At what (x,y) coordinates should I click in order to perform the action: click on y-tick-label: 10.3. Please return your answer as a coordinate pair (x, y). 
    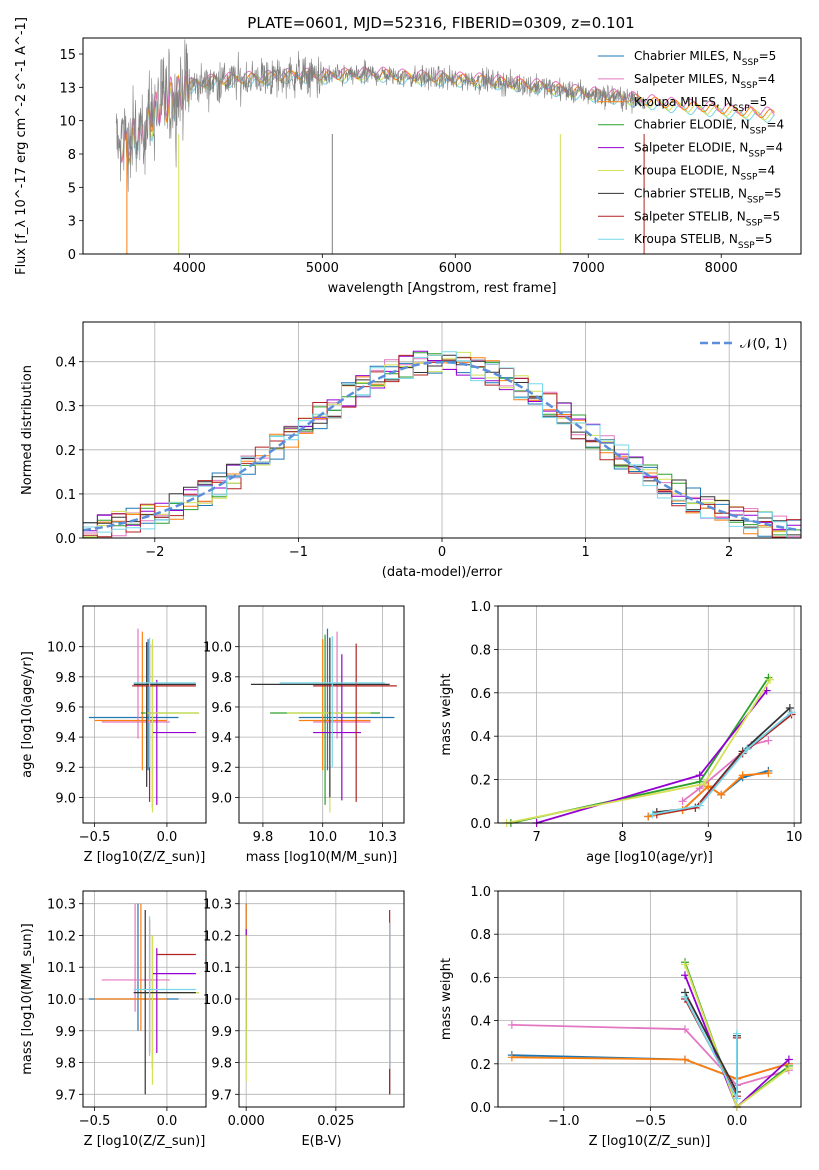
    Looking at the image, I should click on (61, 905).